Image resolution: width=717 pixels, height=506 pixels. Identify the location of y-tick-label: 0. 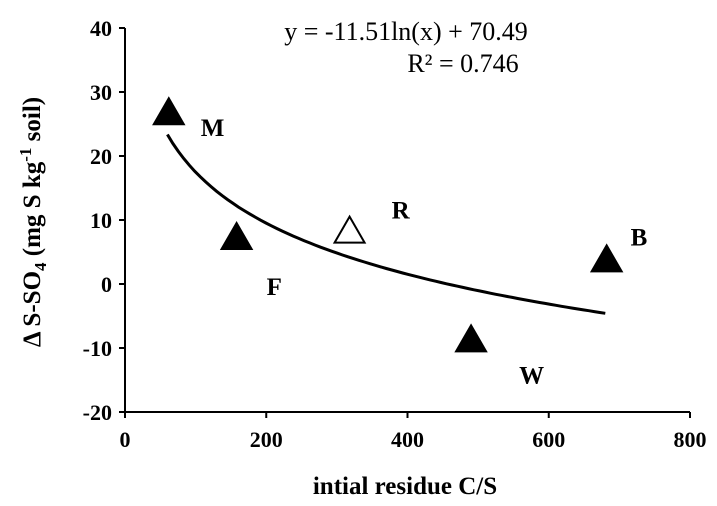
(106, 284).